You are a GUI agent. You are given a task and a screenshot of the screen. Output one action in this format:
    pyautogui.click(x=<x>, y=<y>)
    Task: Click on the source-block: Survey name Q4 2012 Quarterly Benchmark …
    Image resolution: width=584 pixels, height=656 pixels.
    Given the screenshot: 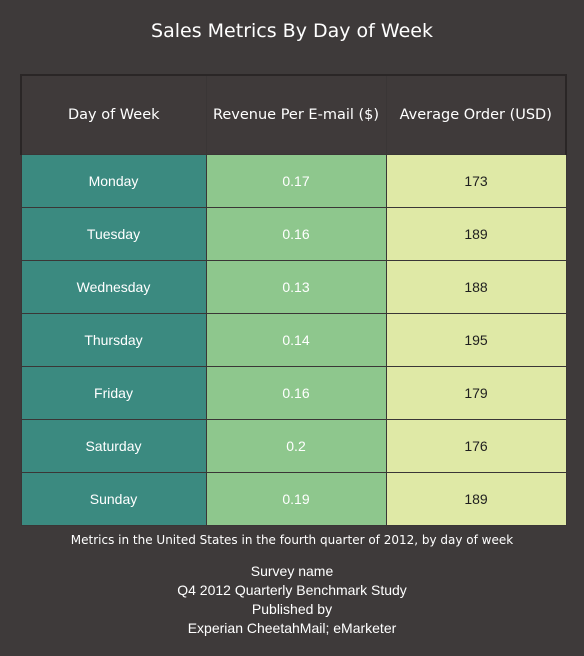 What is the action you would take?
    pyautogui.click(x=292, y=600)
    